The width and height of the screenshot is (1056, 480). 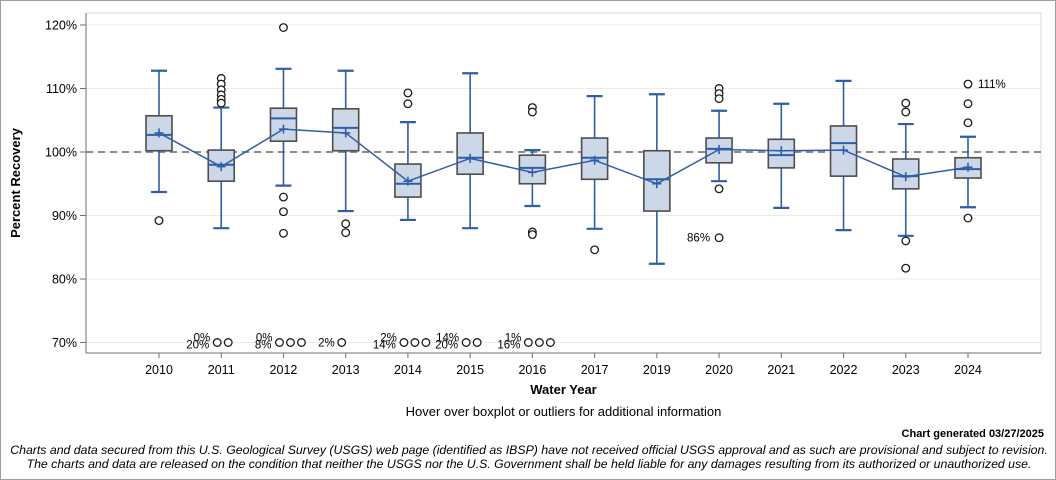 I want to click on mean-marker-2016, so click(x=532, y=172).